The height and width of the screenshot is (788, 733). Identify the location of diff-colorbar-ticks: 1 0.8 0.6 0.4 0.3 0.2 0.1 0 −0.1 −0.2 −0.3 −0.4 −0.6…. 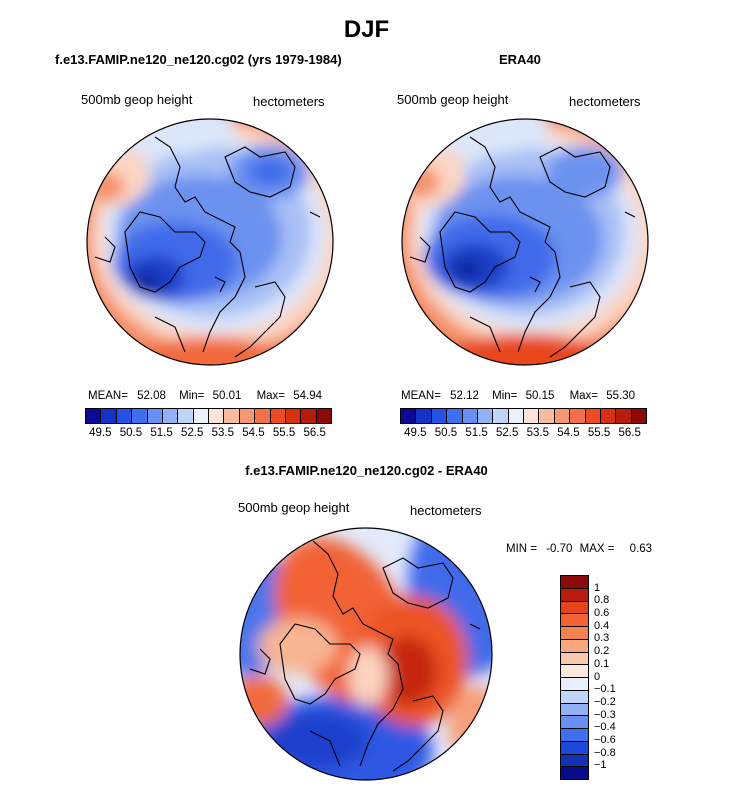
(614, 676).